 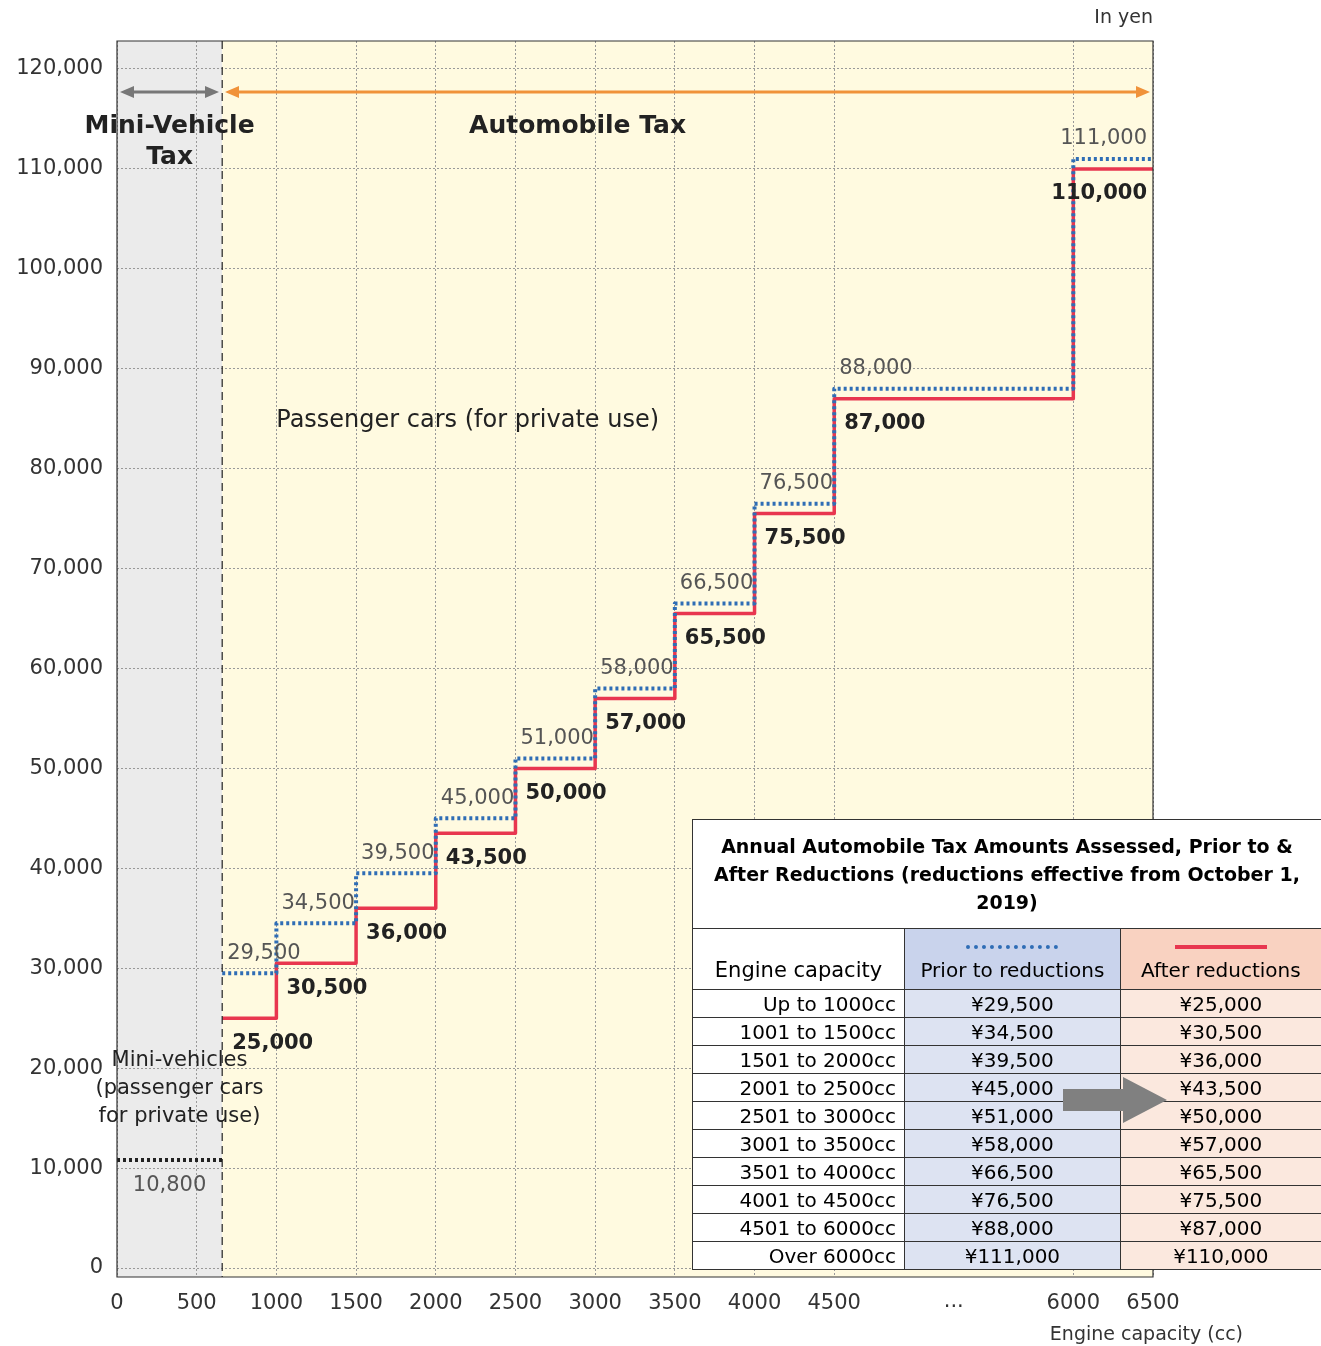 I want to click on data-label: 29,500, so click(x=264, y=951).